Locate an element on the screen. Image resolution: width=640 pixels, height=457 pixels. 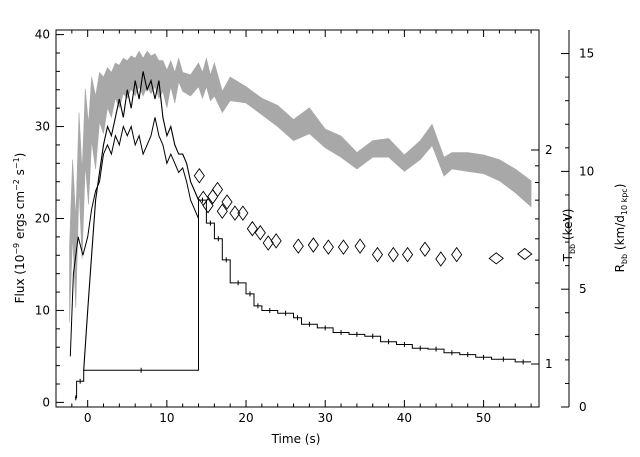
x-tick-label: 40 is located at coordinates (404, 418).